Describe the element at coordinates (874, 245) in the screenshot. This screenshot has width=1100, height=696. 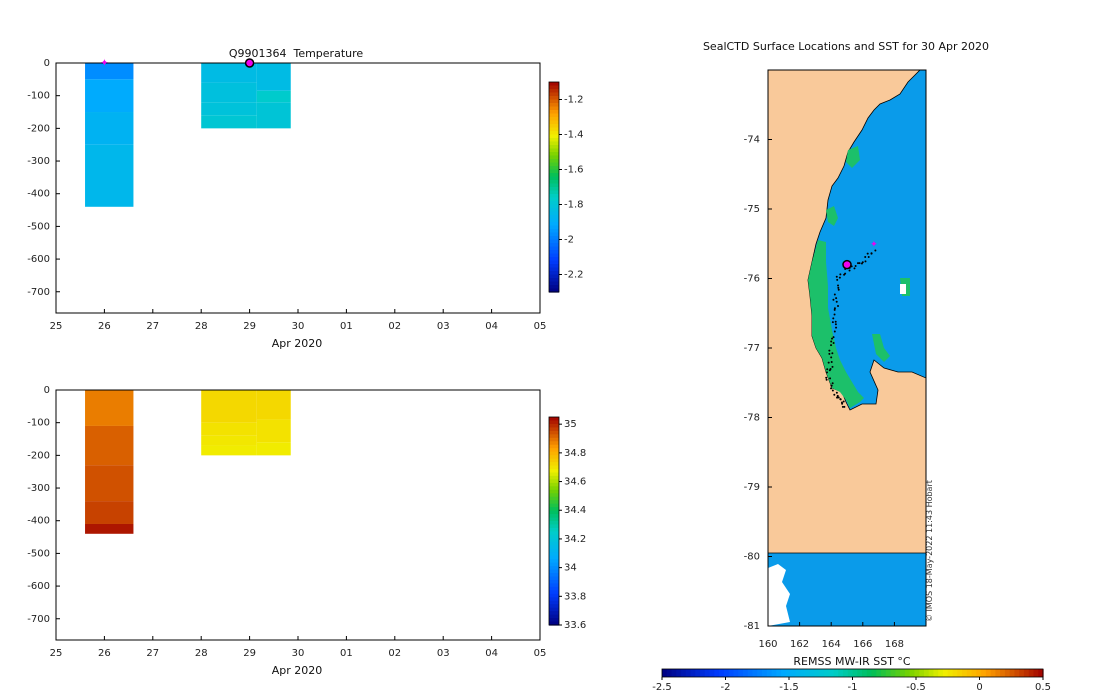
I see `map-previous-position-marker: ✦` at that location.